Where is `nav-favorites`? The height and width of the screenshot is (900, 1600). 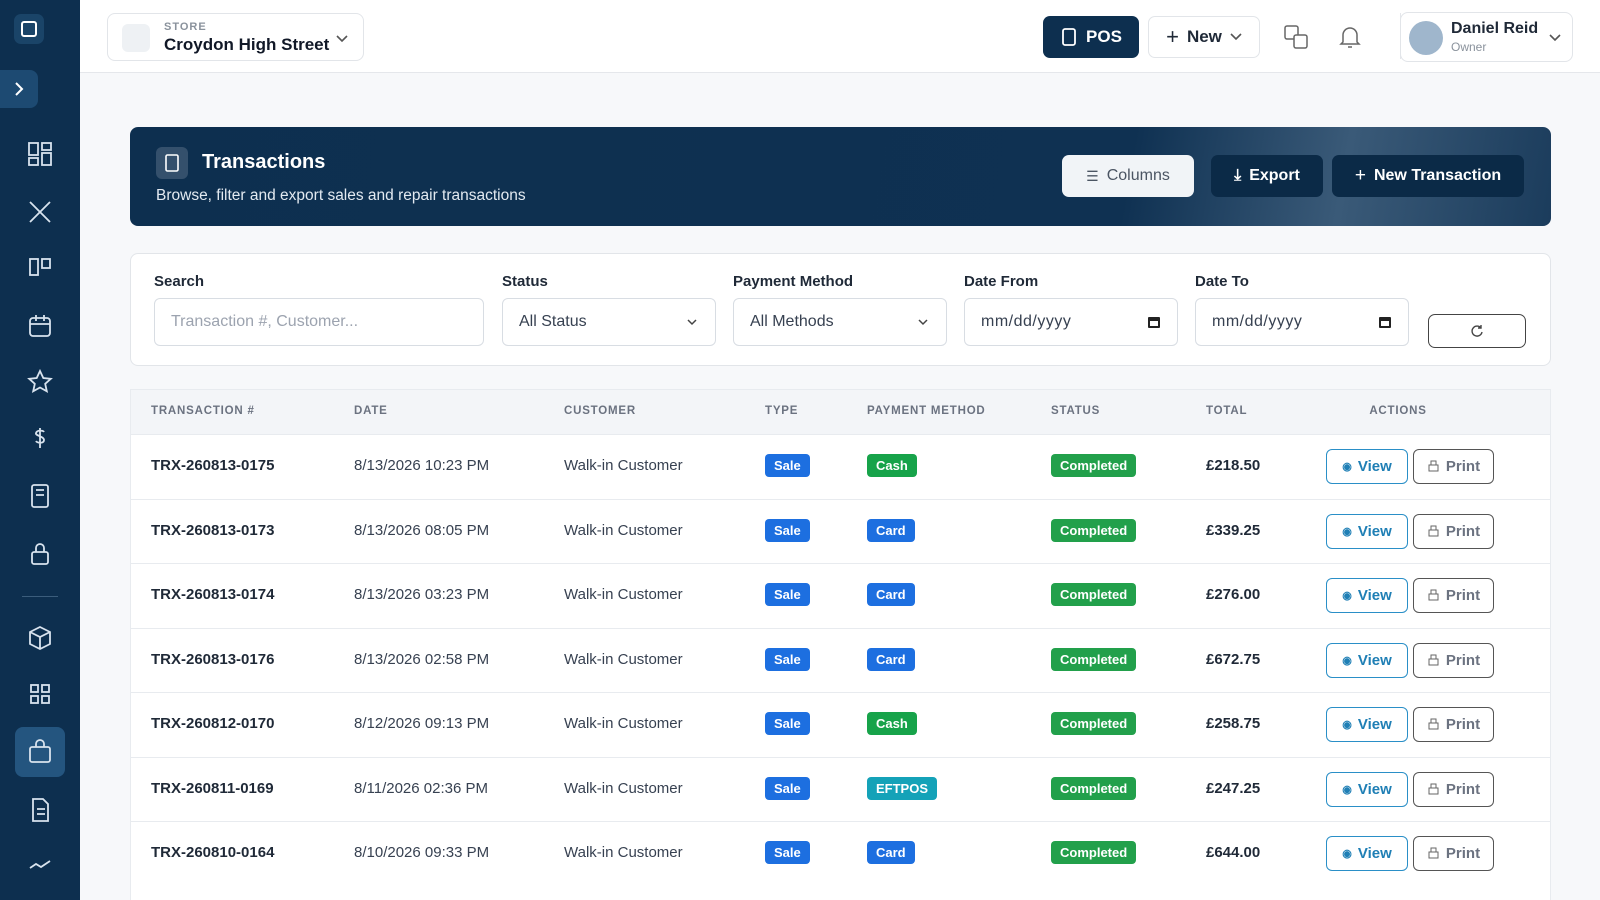
nav-favorites is located at coordinates (40, 382).